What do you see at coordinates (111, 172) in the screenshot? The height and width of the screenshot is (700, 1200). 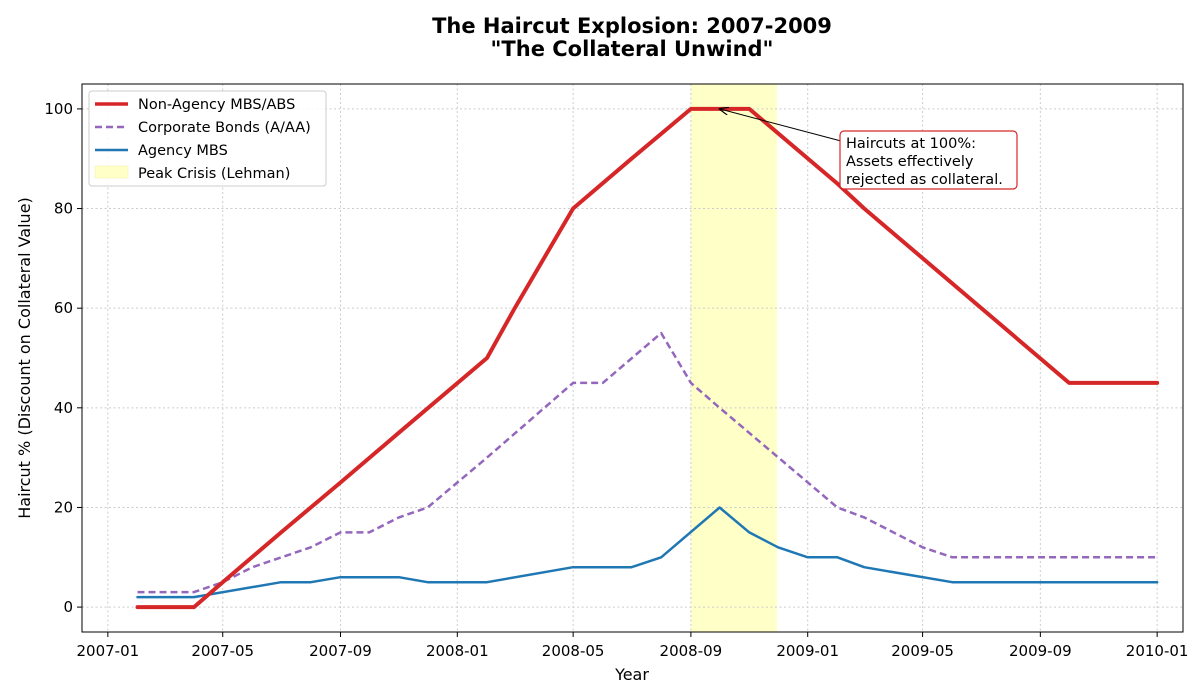 I see `legend-swatch-peak-crisis` at bounding box center [111, 172].